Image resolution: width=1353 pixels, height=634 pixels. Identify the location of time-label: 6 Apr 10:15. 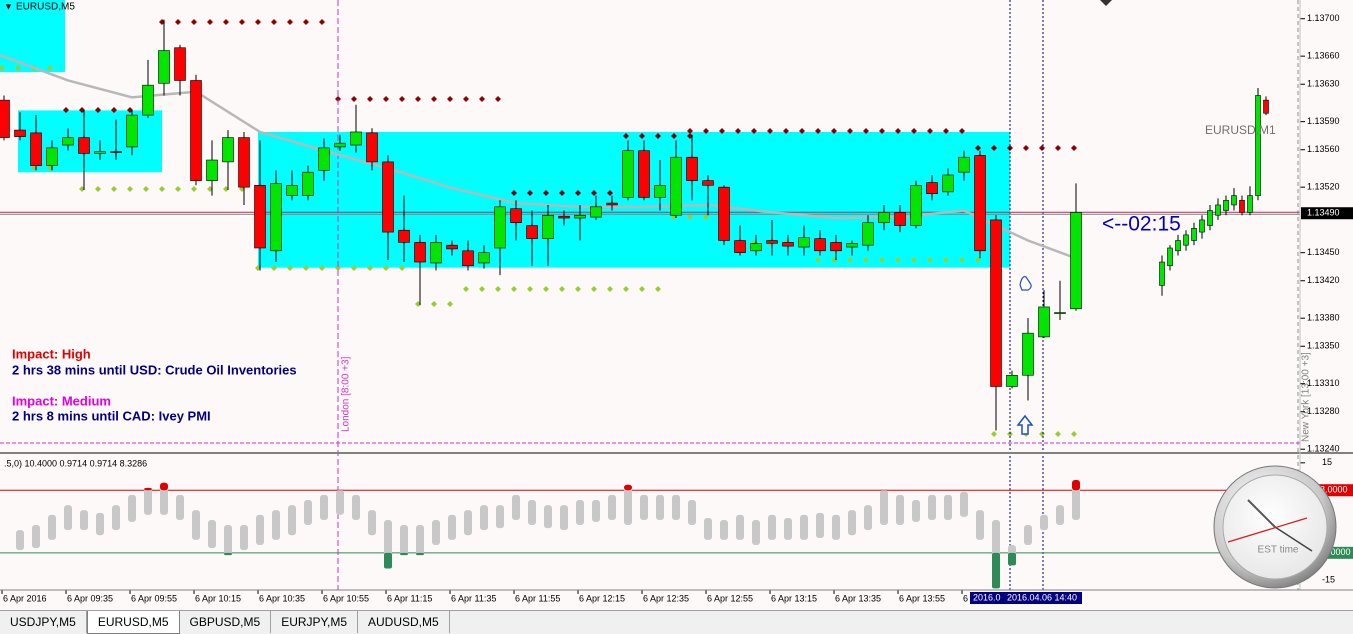
(218, 598).